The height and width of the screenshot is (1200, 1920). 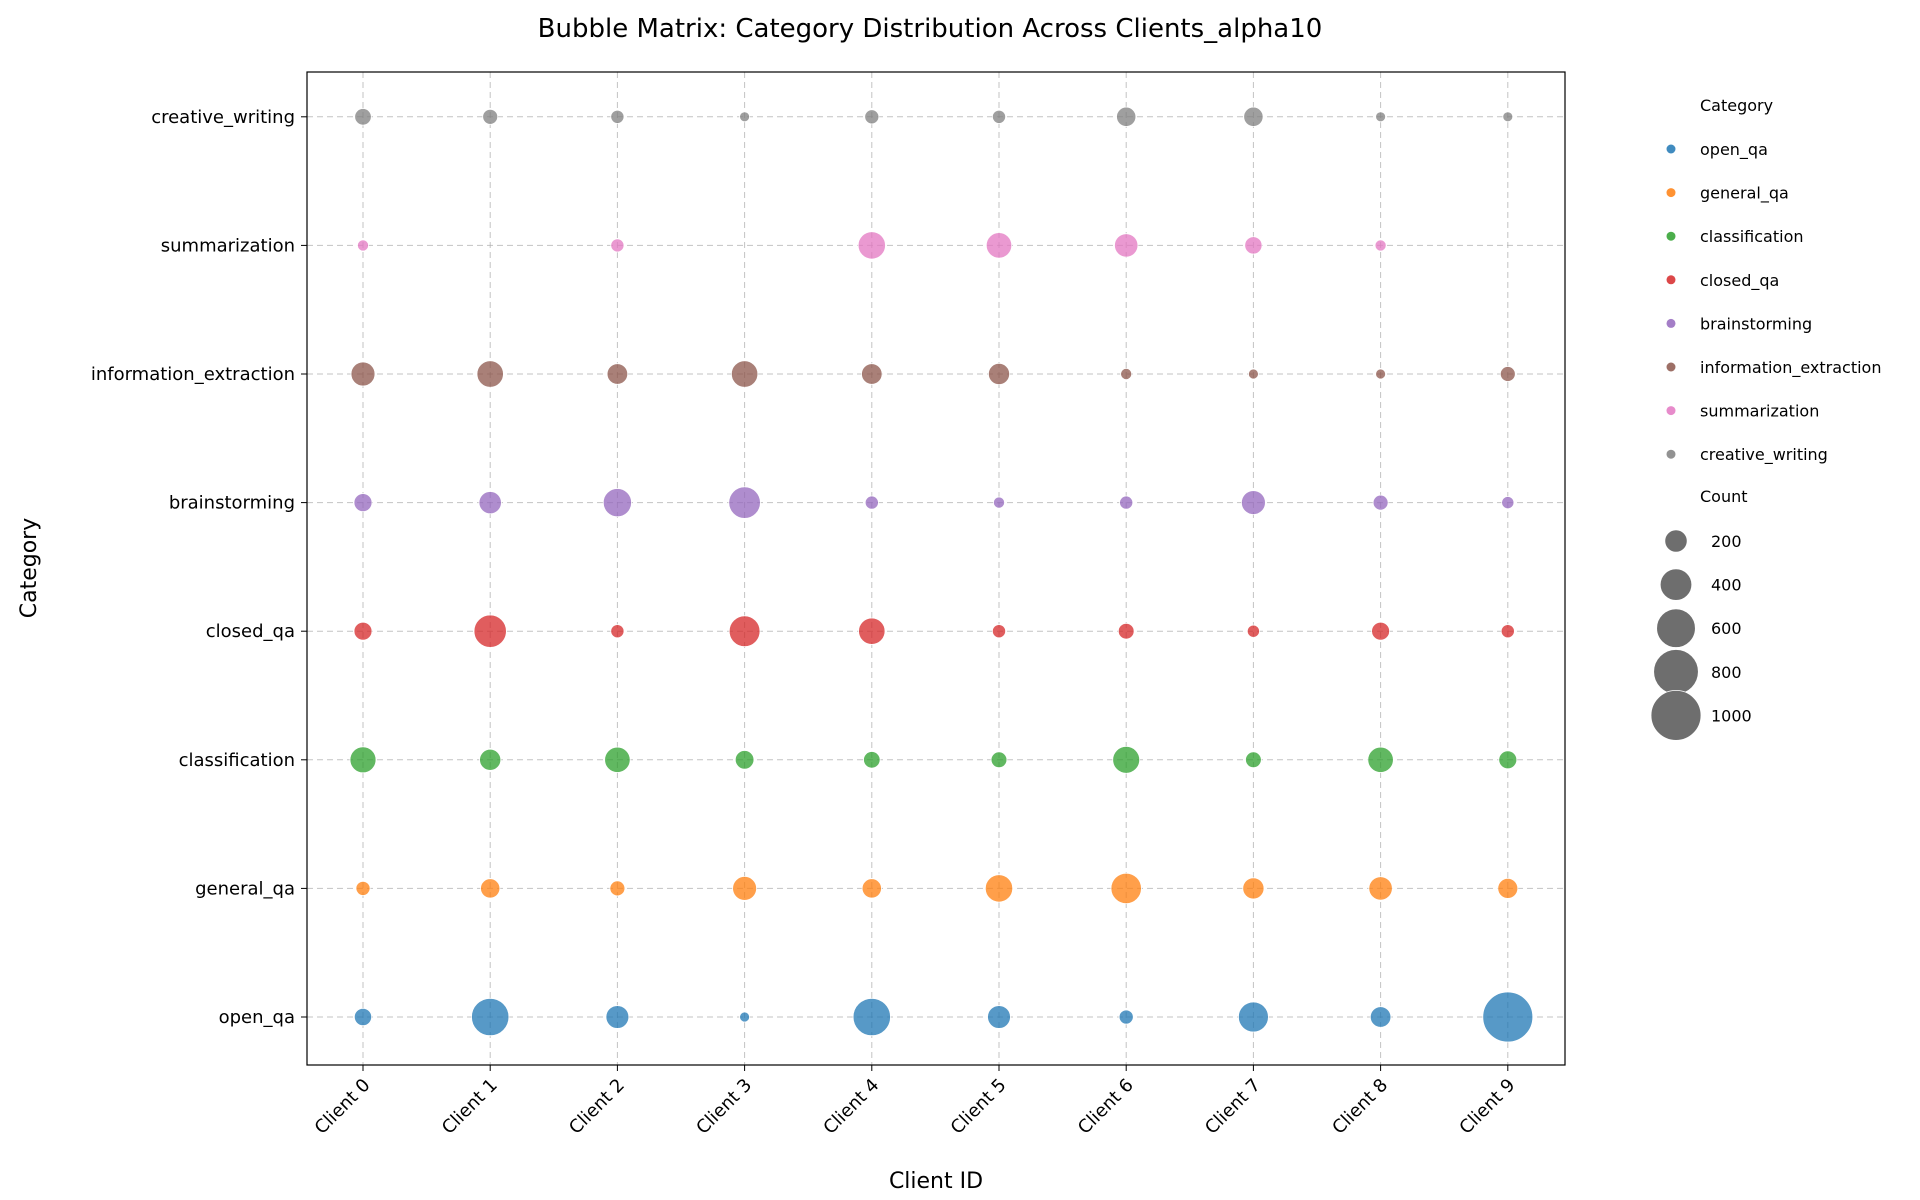 What do you see at coordinates (1726, 672) in the screenshot?
I see `legend-size-label: 800` at bounding box center [1726, 672].